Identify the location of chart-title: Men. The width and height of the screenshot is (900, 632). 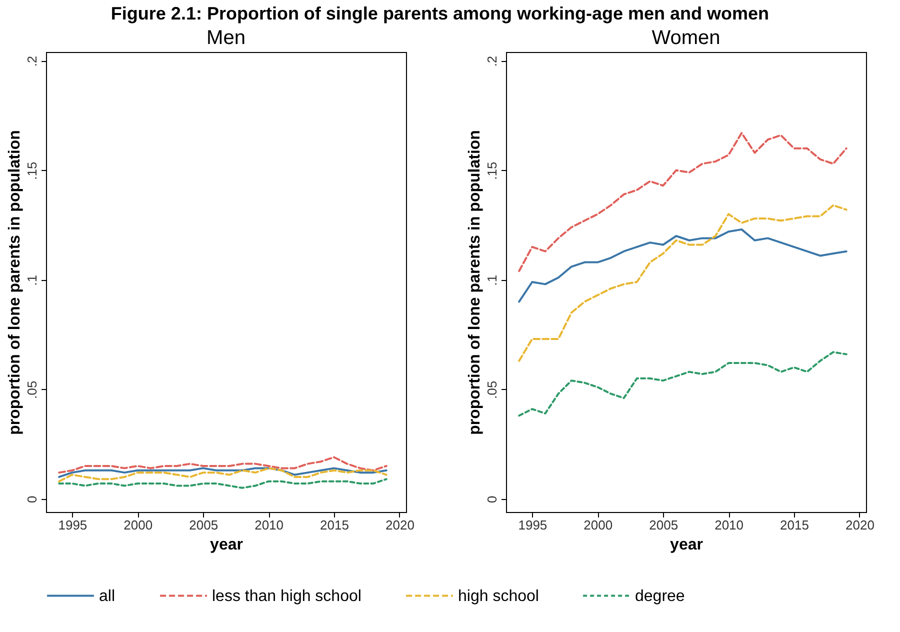
(226, 38).